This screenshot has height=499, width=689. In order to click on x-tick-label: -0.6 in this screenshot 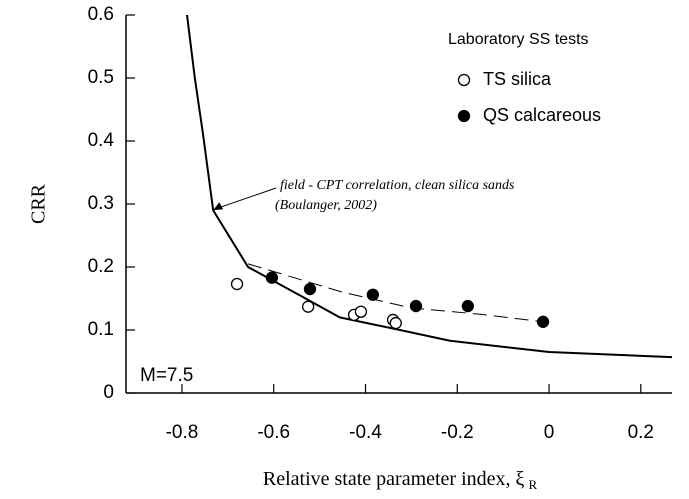, I will do `click(273, 432)`.